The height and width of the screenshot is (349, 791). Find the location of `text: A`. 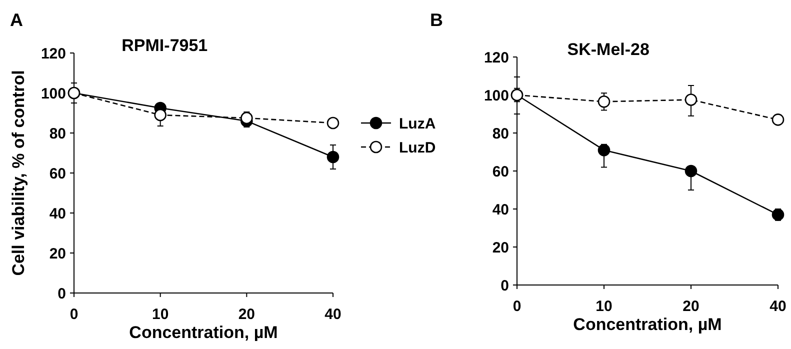

text: A is located at coordinates (16, 20).